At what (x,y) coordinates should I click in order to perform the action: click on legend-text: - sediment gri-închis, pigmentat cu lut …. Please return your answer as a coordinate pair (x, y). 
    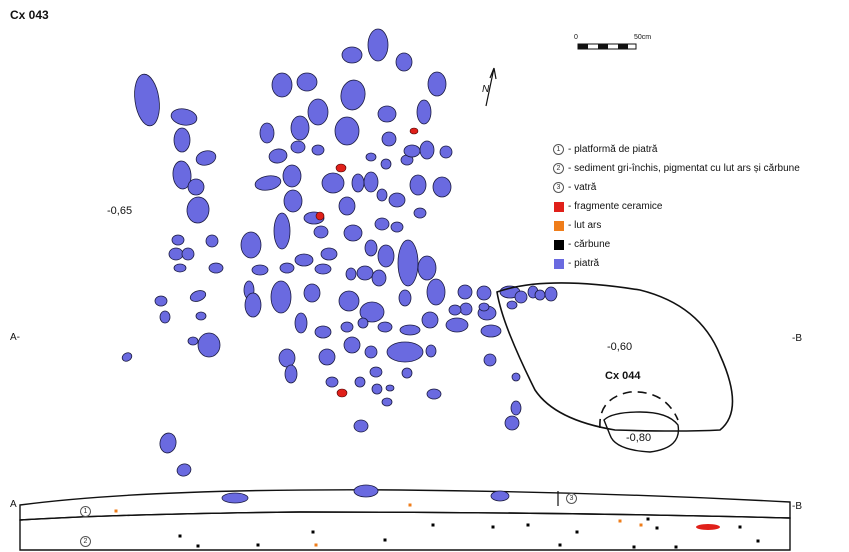
    Looking at the image, I should click on (684, 168).